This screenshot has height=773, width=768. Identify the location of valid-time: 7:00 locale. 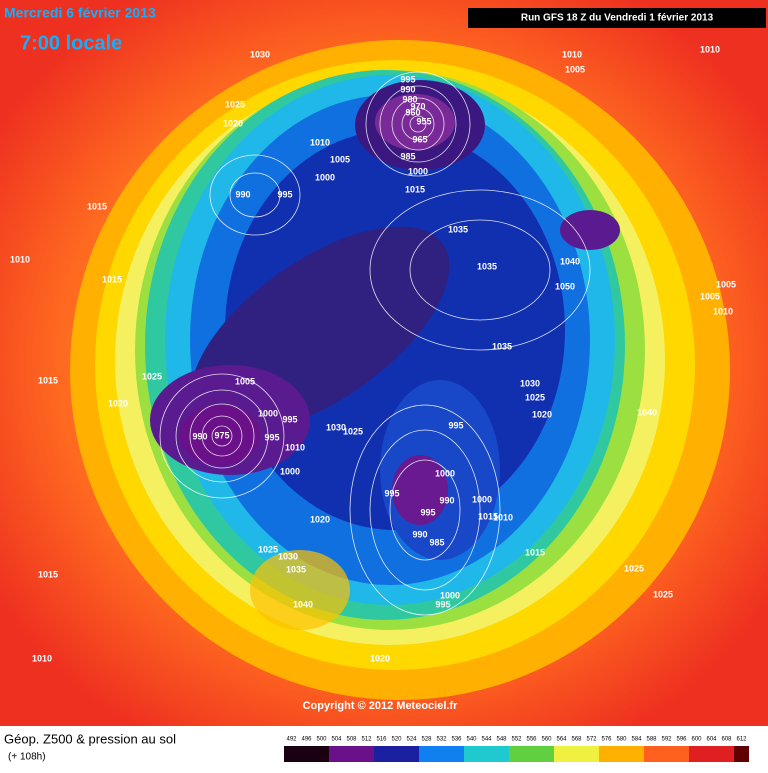
(71, 43).